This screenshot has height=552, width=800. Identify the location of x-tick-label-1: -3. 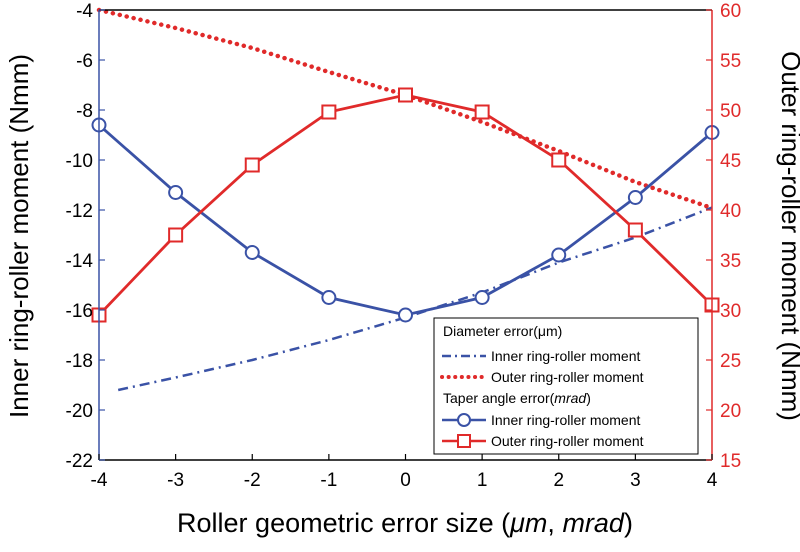
(175, 480).